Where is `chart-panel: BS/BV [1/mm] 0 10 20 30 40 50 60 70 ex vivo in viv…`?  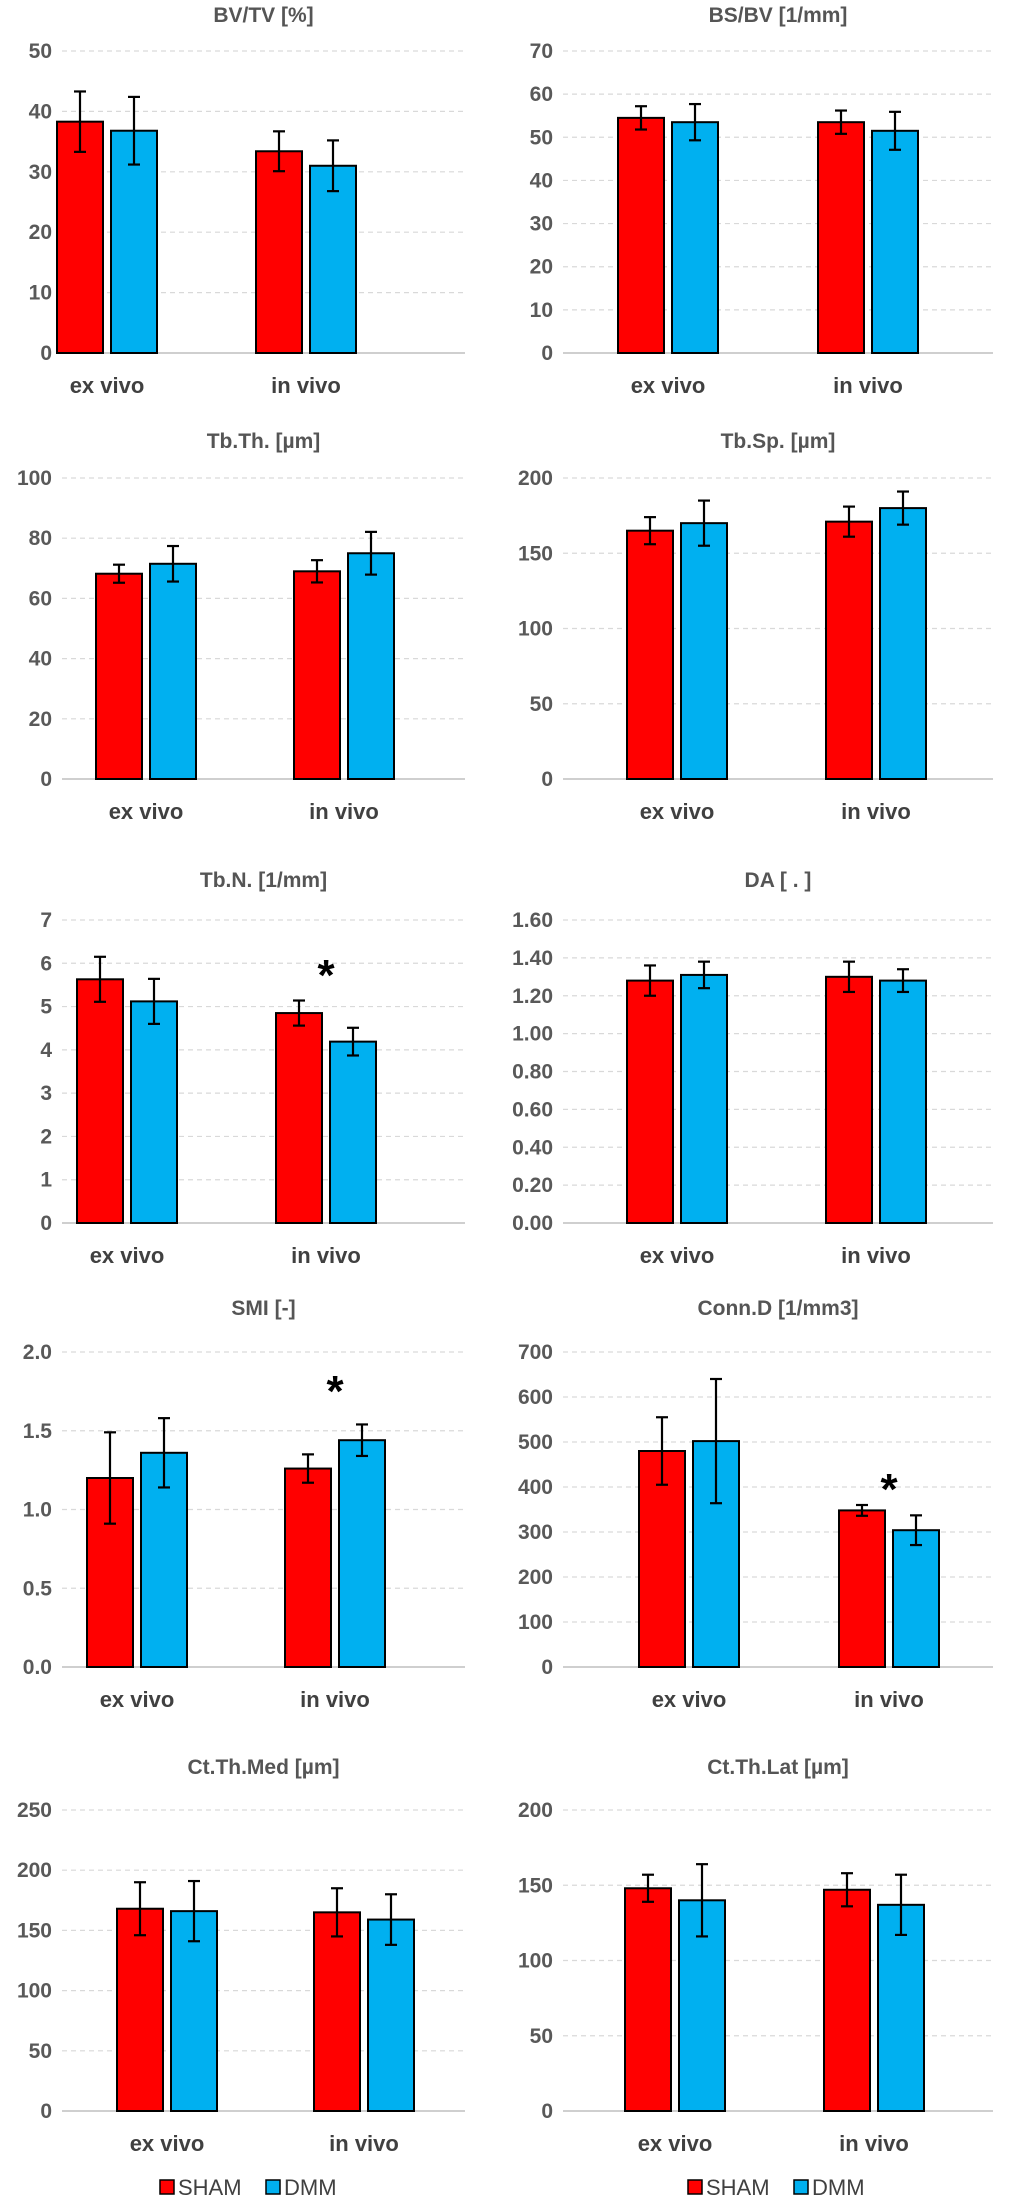 chart-panel: BS/BV [1/mm] 0 10 20 30 40 50 60 70 ex vivo in viv… is located at coordinates (761, 201).